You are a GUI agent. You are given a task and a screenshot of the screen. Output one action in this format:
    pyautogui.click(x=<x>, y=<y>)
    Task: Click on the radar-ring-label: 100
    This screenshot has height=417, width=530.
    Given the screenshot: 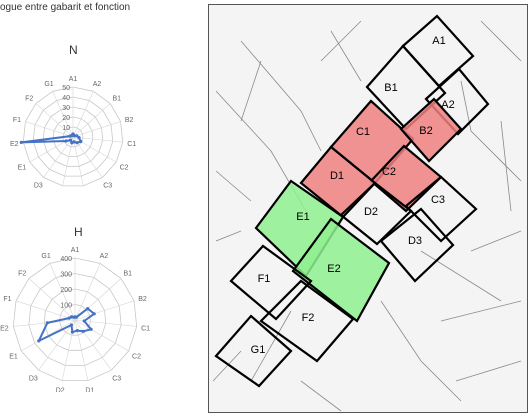 What is the action you would take?
    pyautogui.click(x=66, y=306)
    